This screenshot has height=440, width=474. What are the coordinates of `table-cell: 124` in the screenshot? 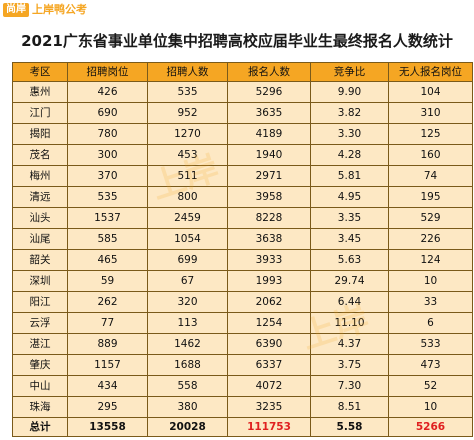 It's located at (430, 260).